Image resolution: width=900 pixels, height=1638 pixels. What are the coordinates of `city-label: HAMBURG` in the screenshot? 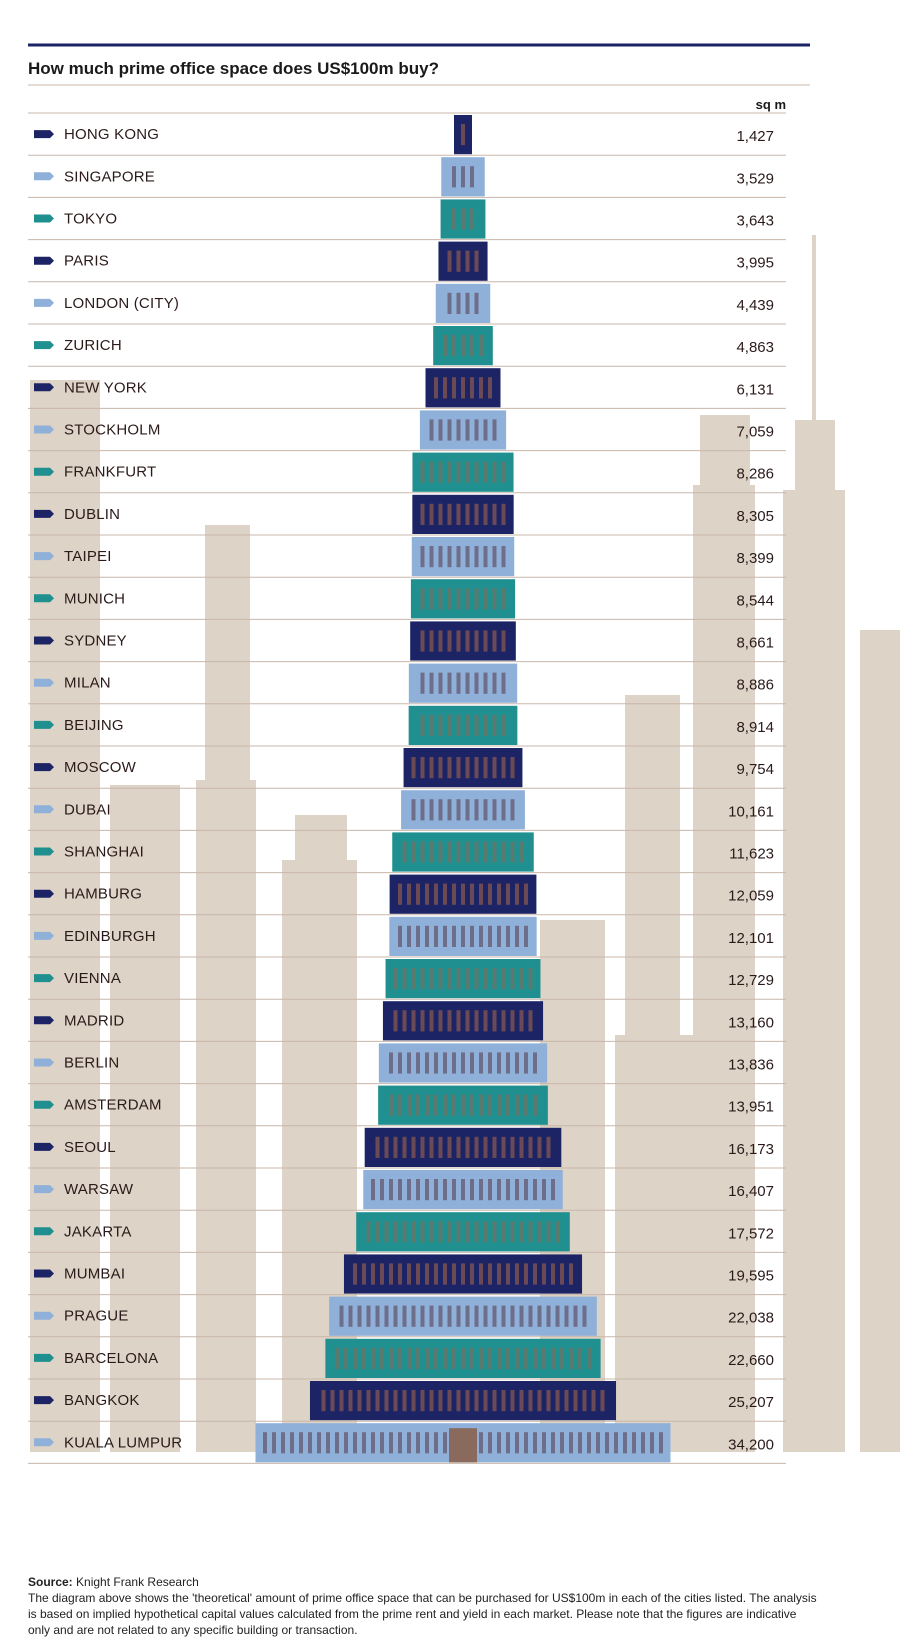 It's located at (103, 894).